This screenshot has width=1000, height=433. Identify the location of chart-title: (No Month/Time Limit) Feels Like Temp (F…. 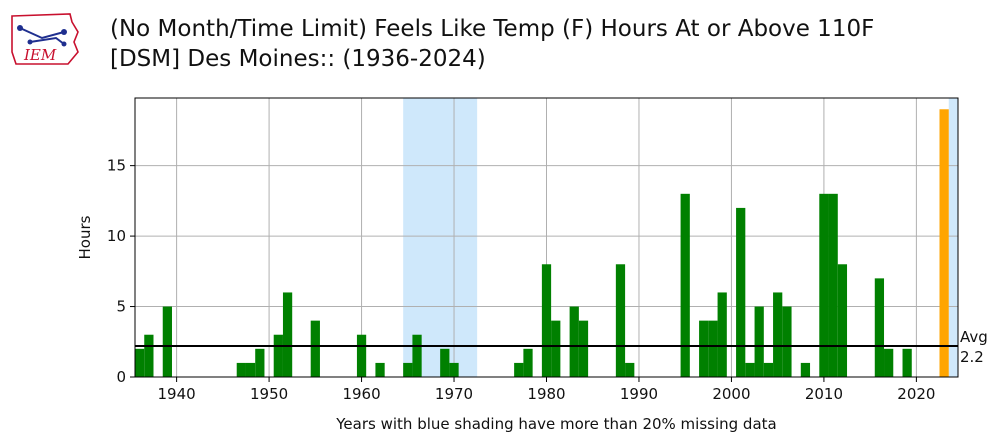
(492, 44).